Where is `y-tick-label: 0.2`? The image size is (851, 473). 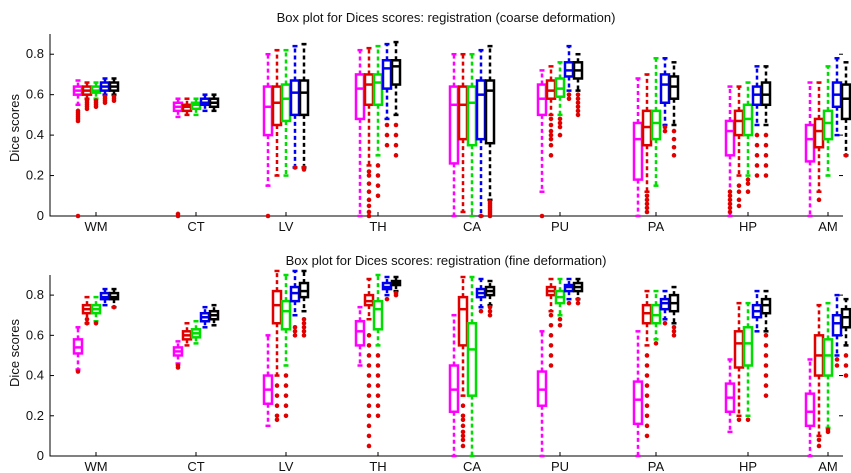
y-tick-label: 0.2 is located at coordinates (35, 175).